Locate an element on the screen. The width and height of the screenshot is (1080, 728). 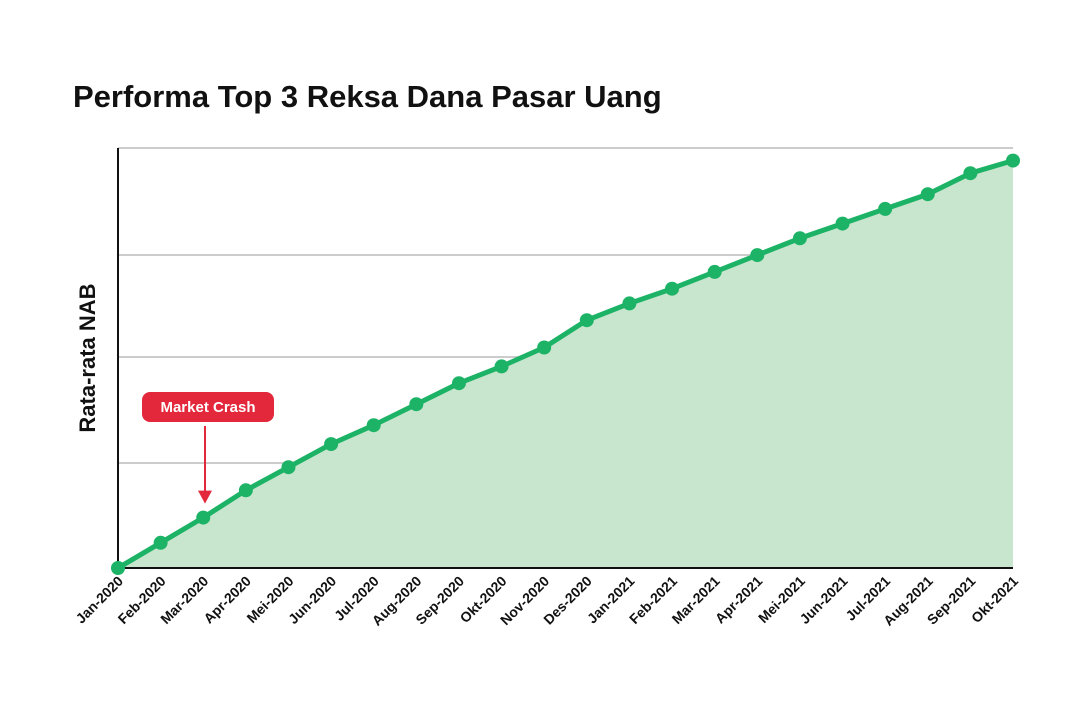
data-point-jun-2021 is located at coordinates (842, 223).